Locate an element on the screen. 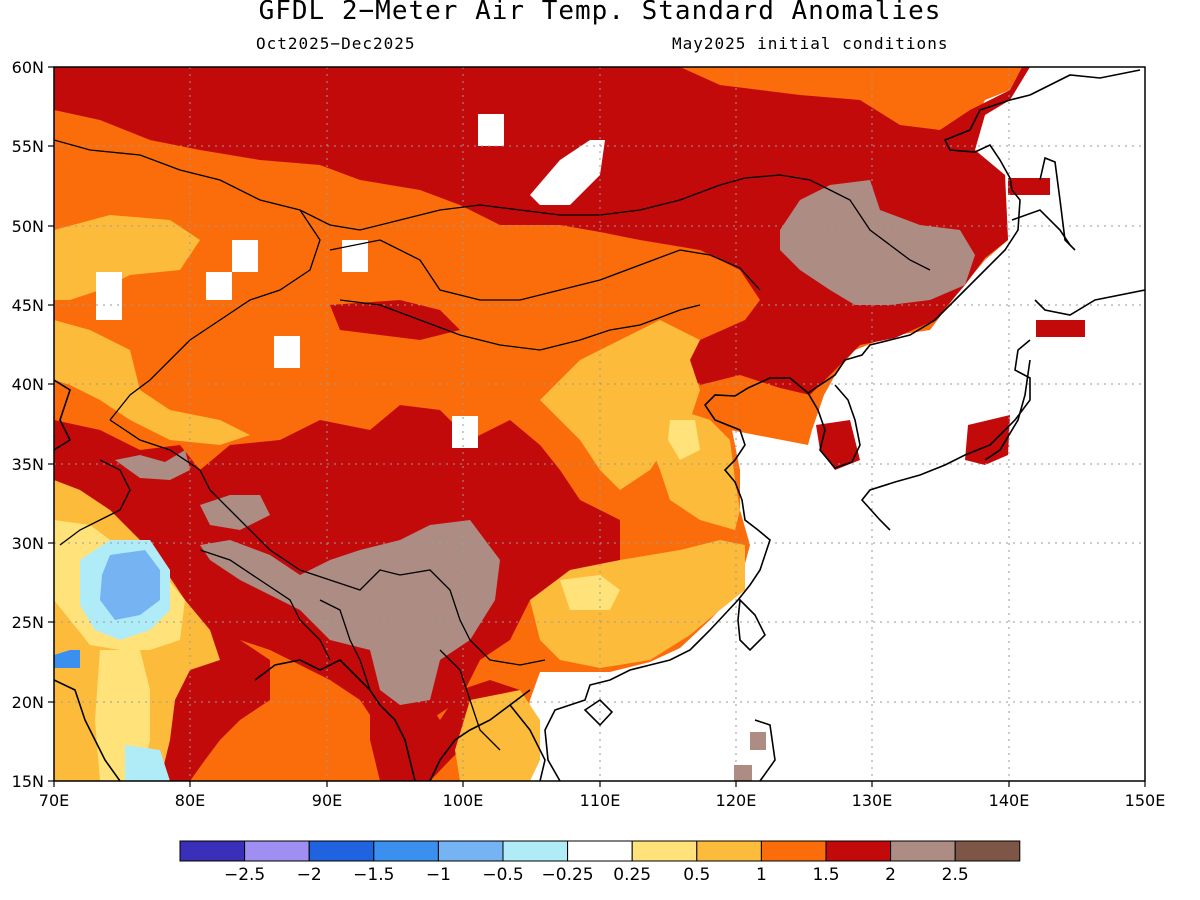 The height and width of the screenshot is (900, 1200). land-anomaly-2-5-tibet is located at coordinates (350, 612).